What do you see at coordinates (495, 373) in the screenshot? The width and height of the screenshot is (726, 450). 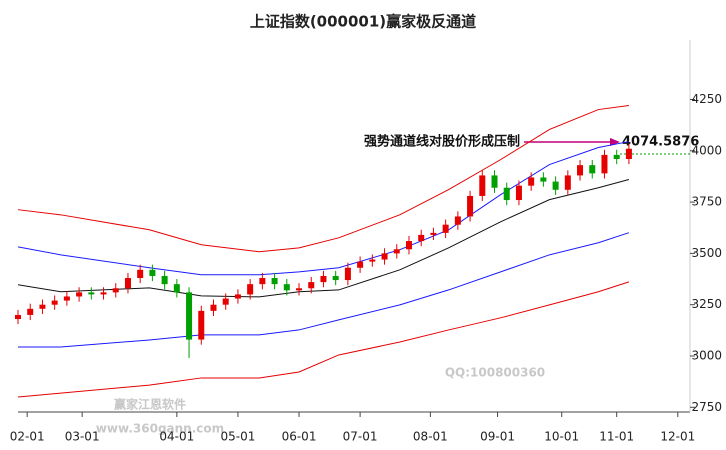 I see `watermark: QQ:100800360` at bounding box center [495, 373].